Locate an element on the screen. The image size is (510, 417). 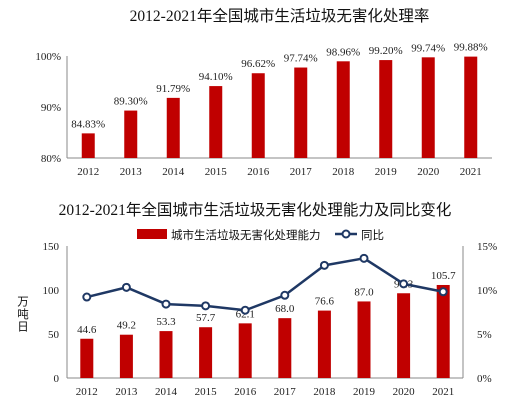
chart1-data-label: 99.20% is located at coordinates (386, 51).